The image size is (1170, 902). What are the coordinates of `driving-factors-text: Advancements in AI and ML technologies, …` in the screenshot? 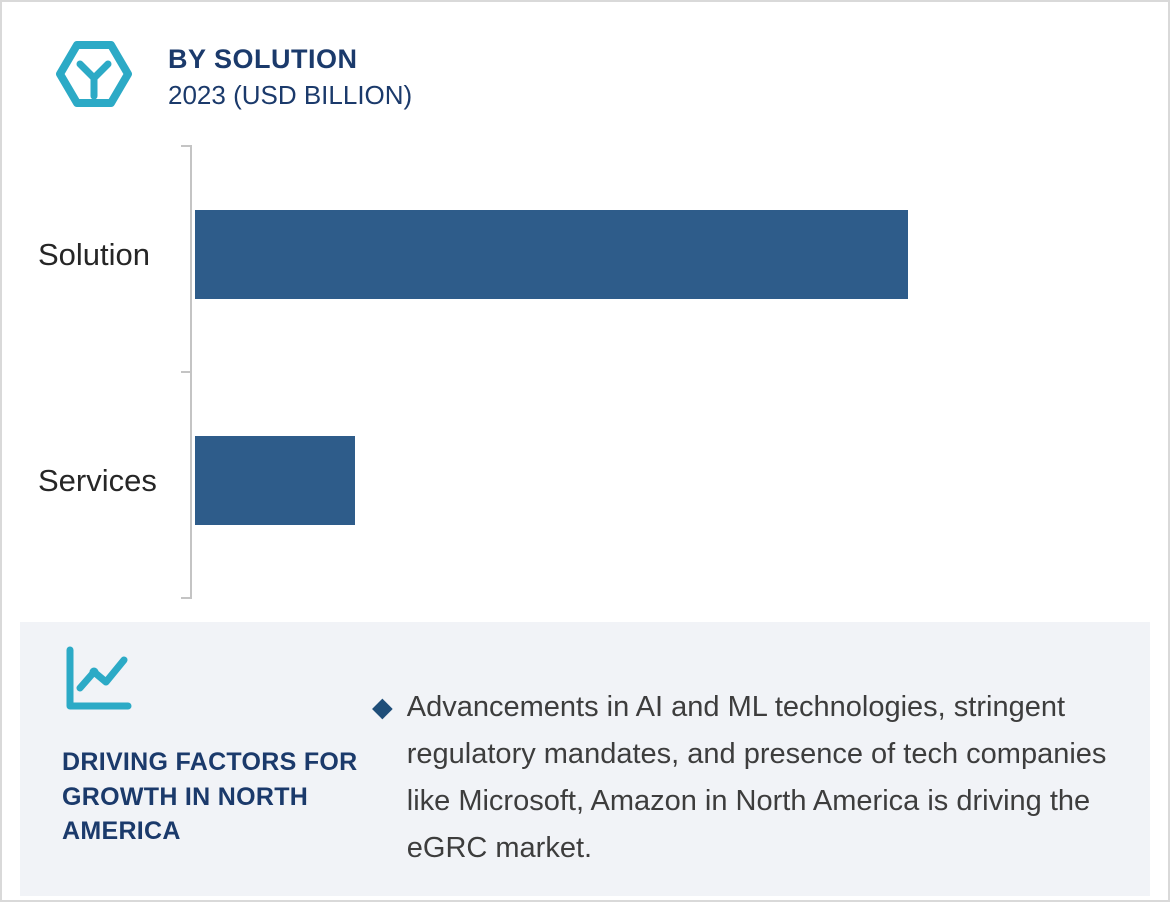 It's located at (756, 777).